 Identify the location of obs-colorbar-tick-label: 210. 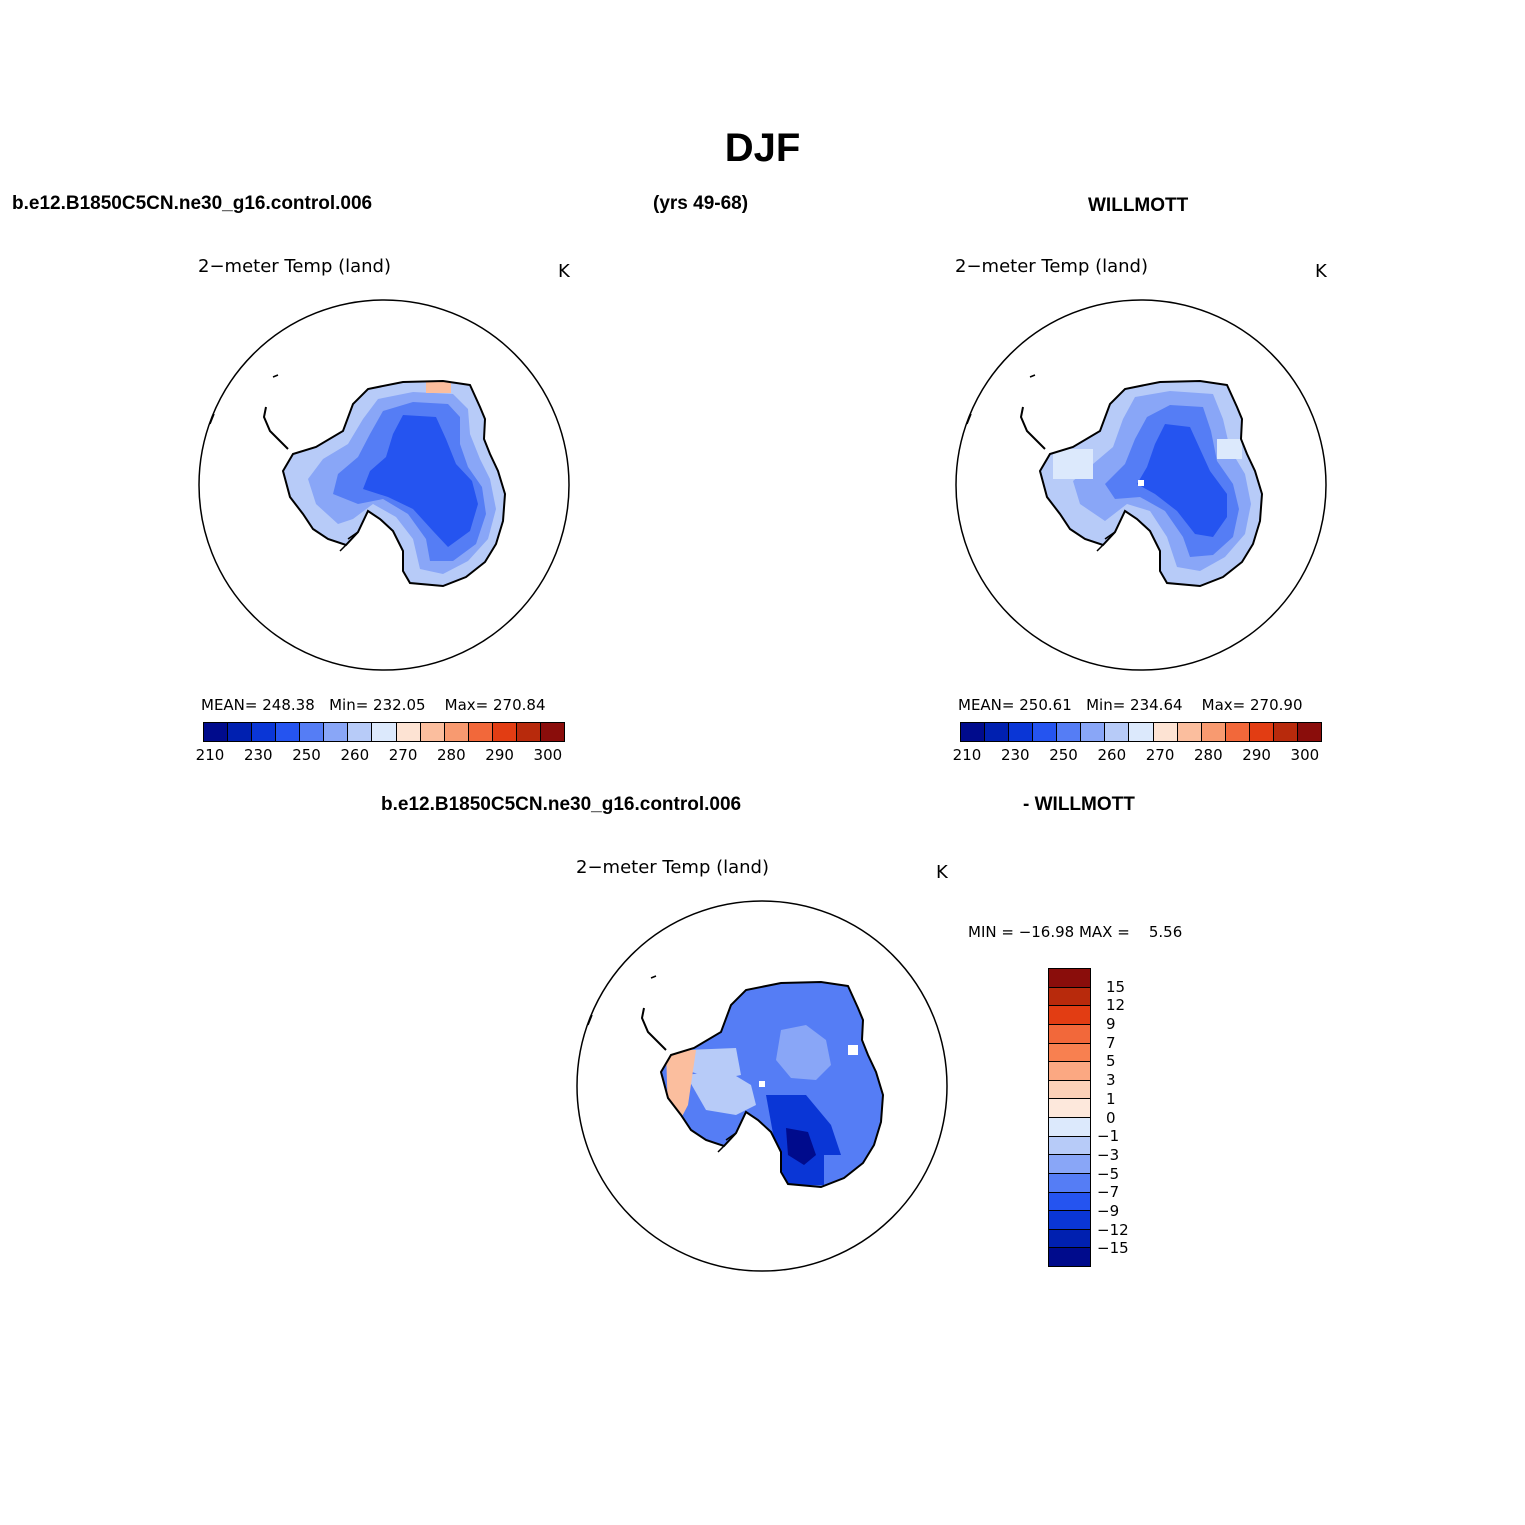
(967, 755).